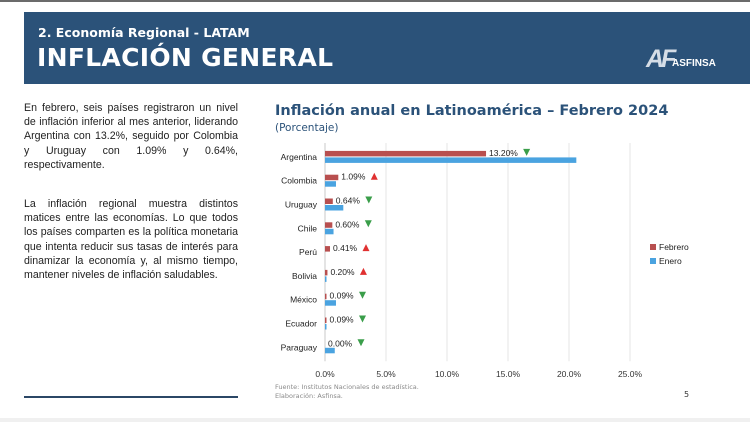 The width and height of the screenshot is (750, 422). Describe the element at coordinates (670, 261) in the screenshot. I see `legend-label: Enero` at that location.